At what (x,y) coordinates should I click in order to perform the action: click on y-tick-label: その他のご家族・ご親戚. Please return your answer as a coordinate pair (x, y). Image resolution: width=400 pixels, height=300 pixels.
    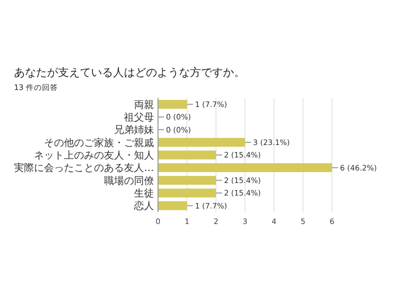
    Looking at the image, I should click on (99, 142).